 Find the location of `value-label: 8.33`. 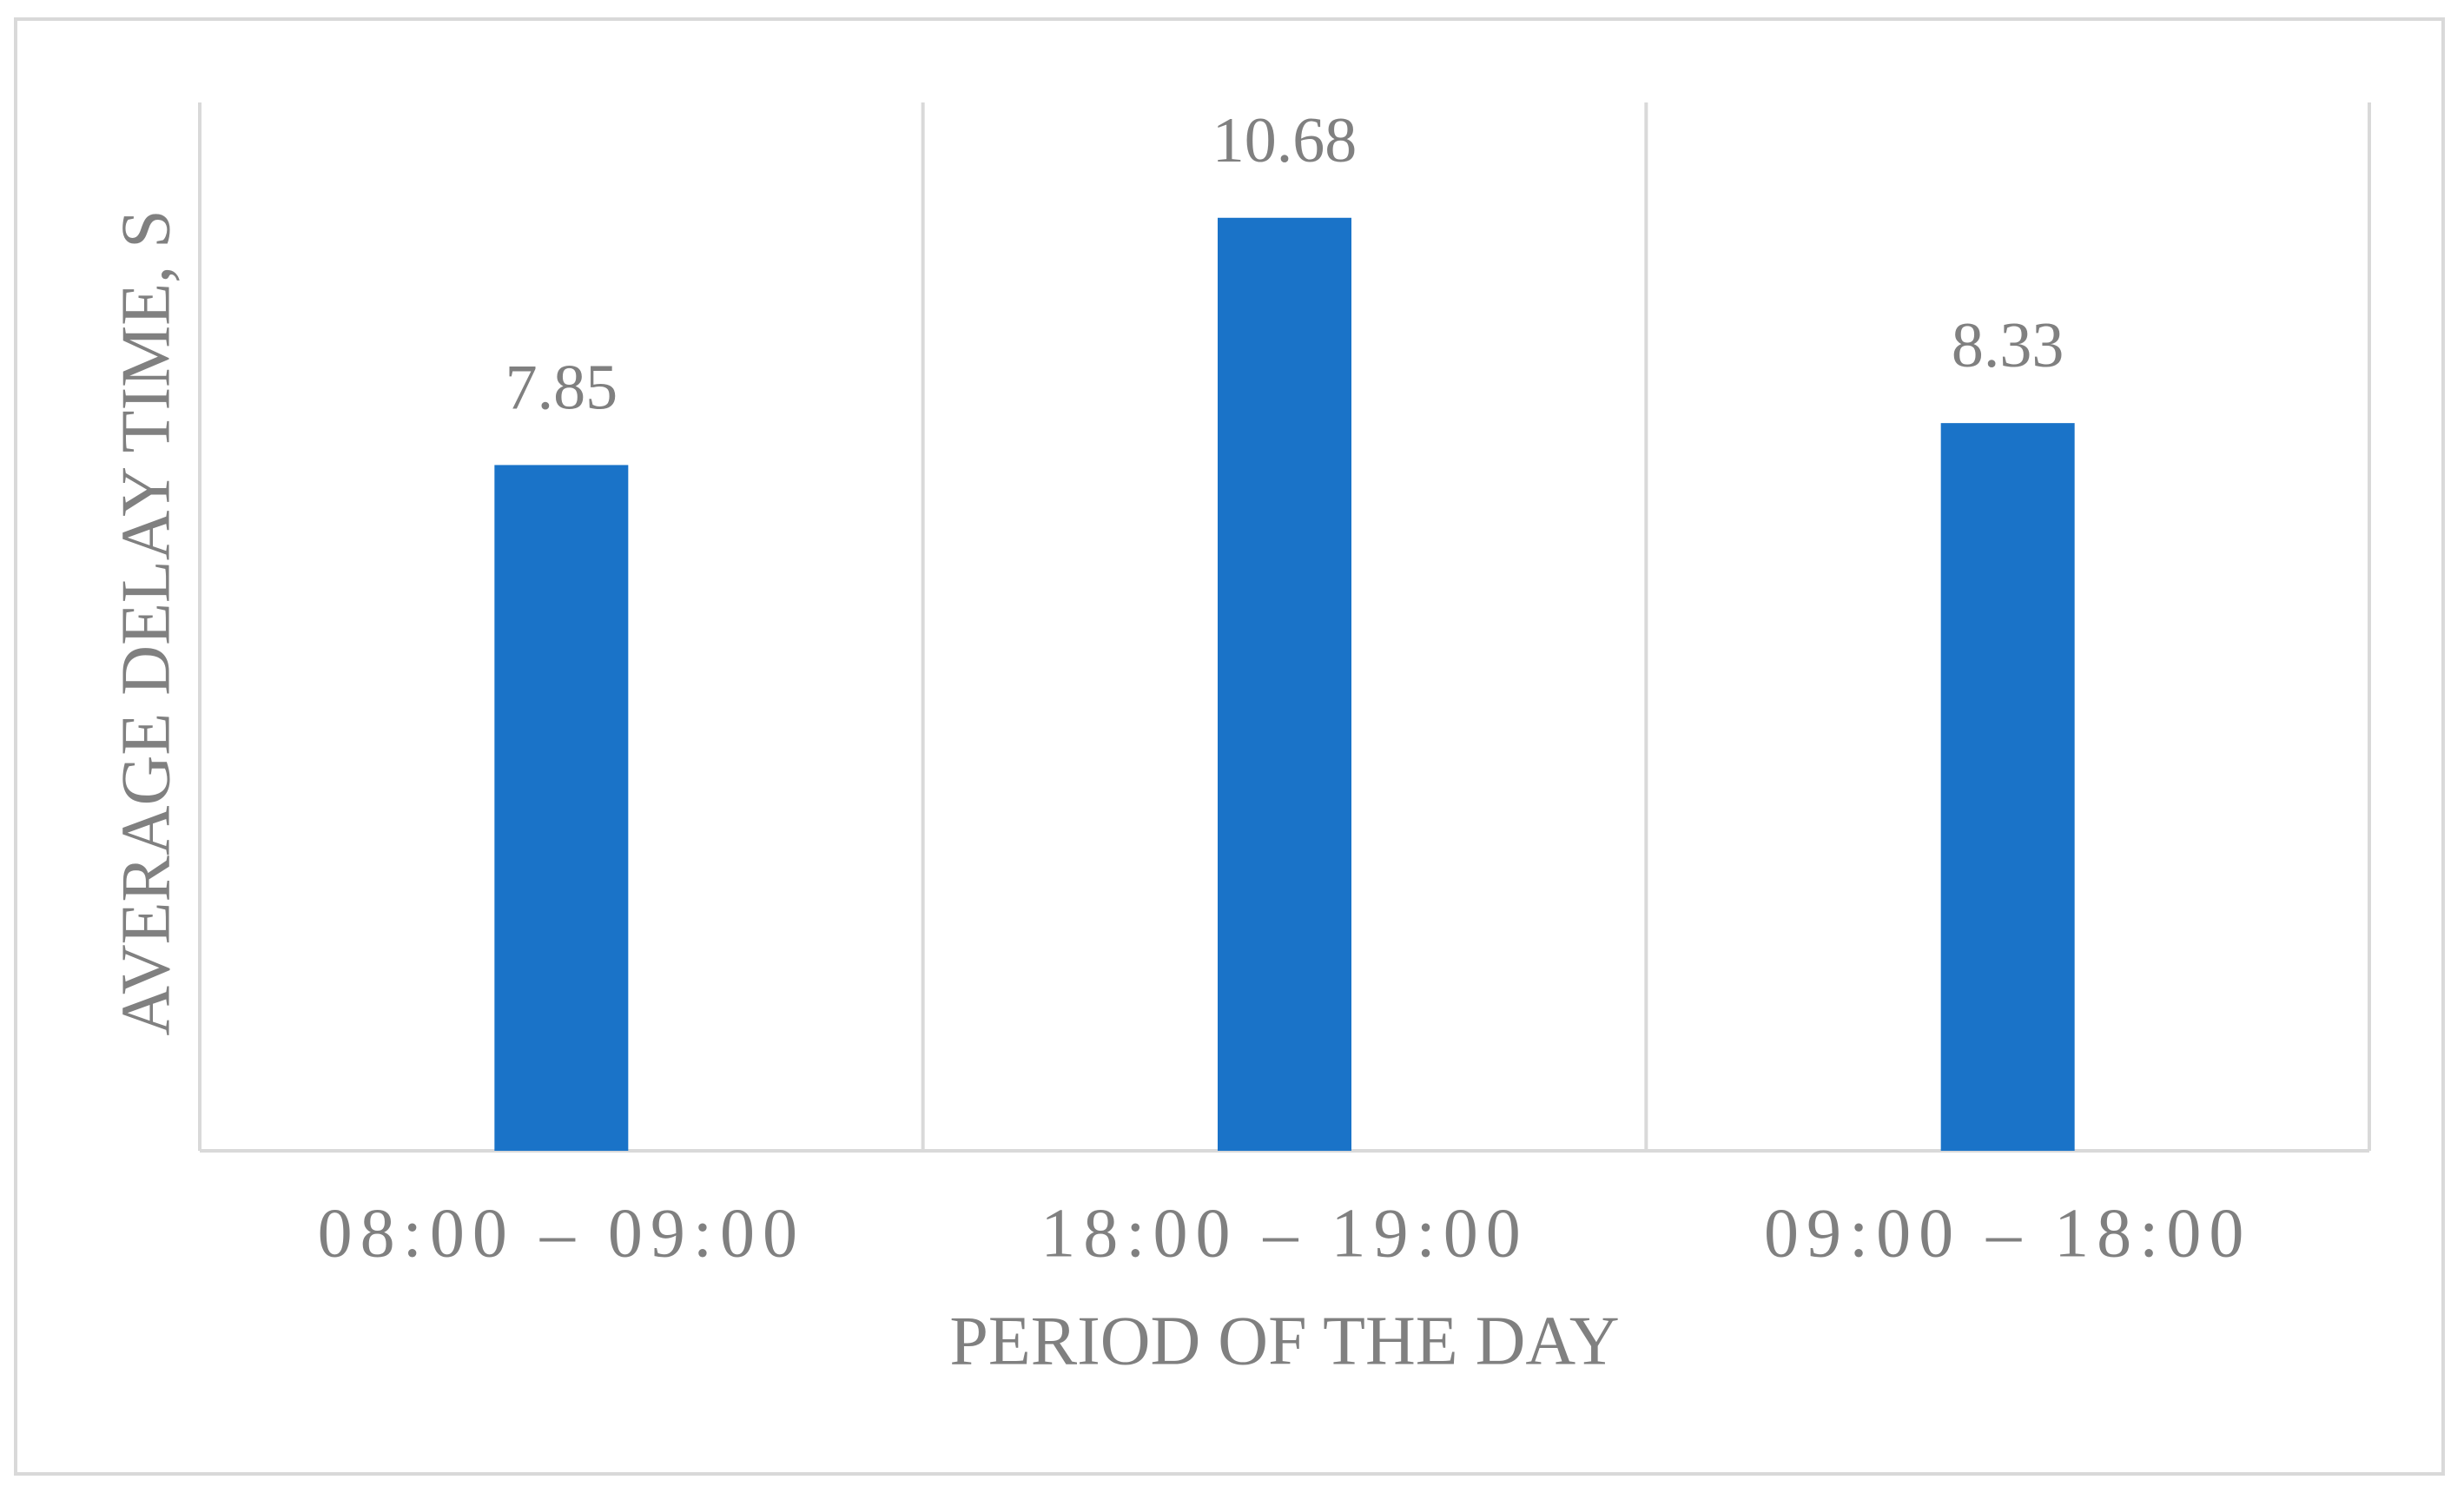

value-label: 8.33 is located at coordinates (2008, 345).